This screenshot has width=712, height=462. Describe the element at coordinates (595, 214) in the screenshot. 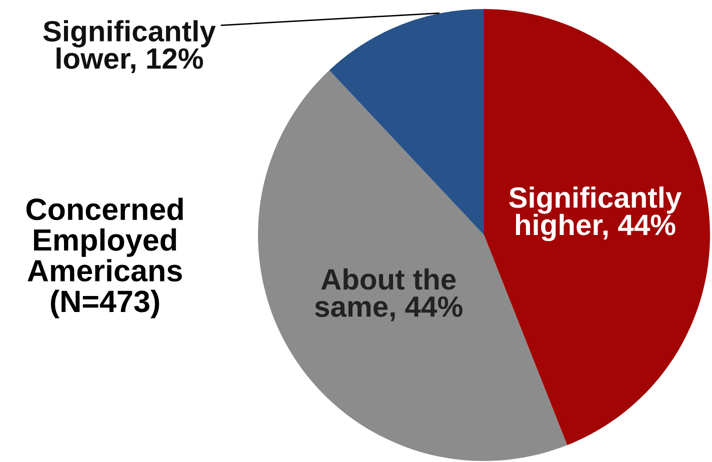

I see `slice-label: Significantly higher, 44%` at that location.